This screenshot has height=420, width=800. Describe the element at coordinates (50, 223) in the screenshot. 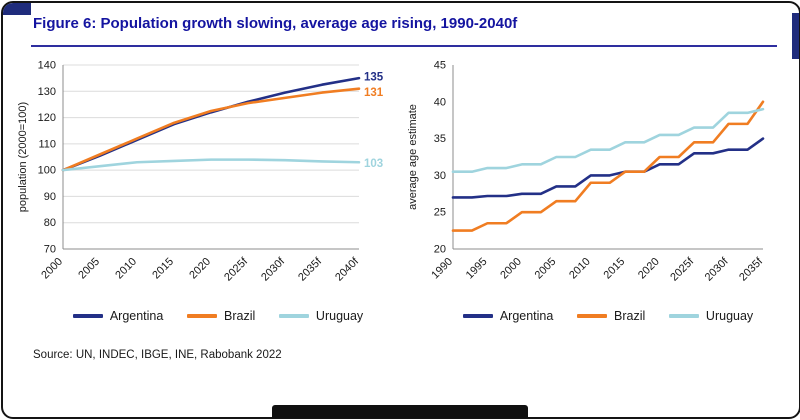

I see `y-tick-label: 80` at that location.